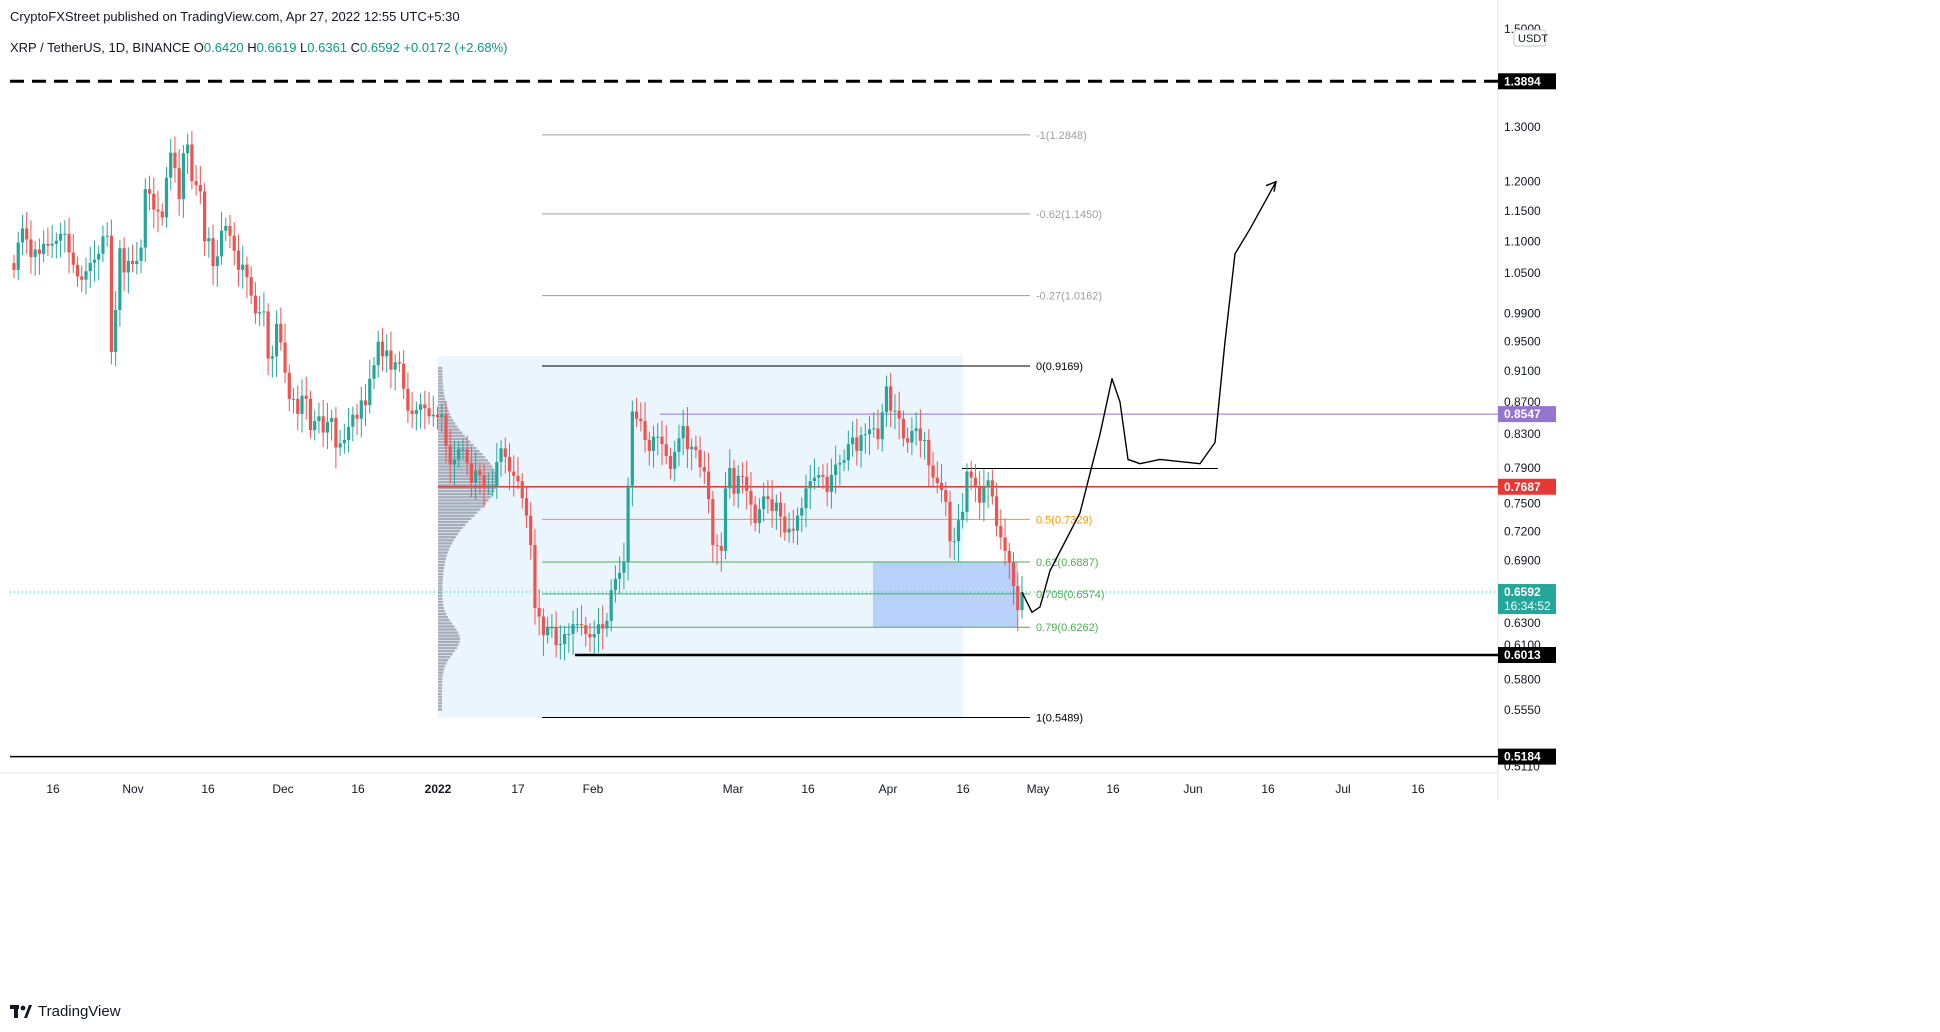 The width and height of the screenshot is (1940, 1032). I want to click on tradingview-footer: TradingView, so click(65, 1011).